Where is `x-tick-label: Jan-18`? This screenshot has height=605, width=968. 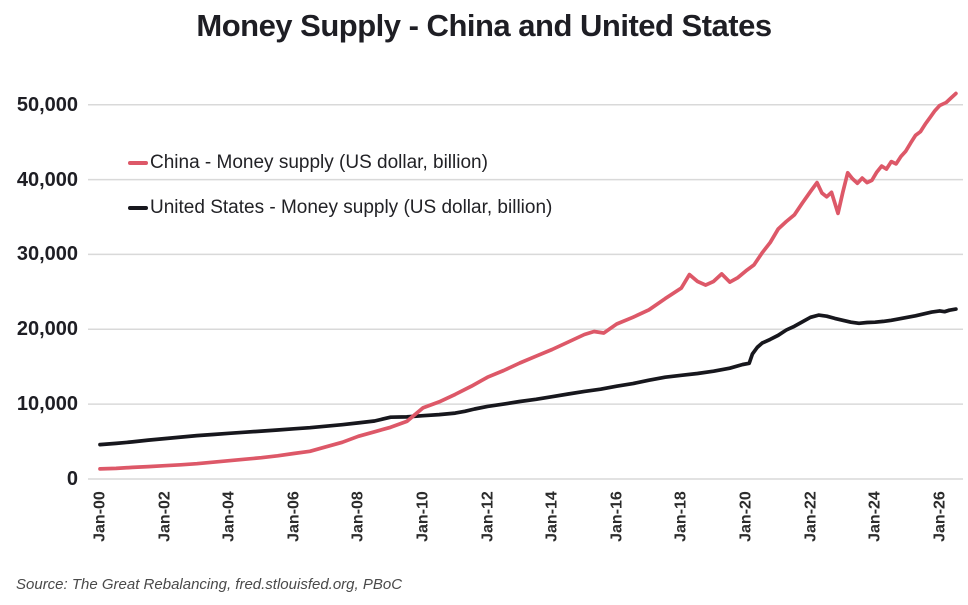 x-tick-label: Jan-18 is located at coordinates (681, 516).